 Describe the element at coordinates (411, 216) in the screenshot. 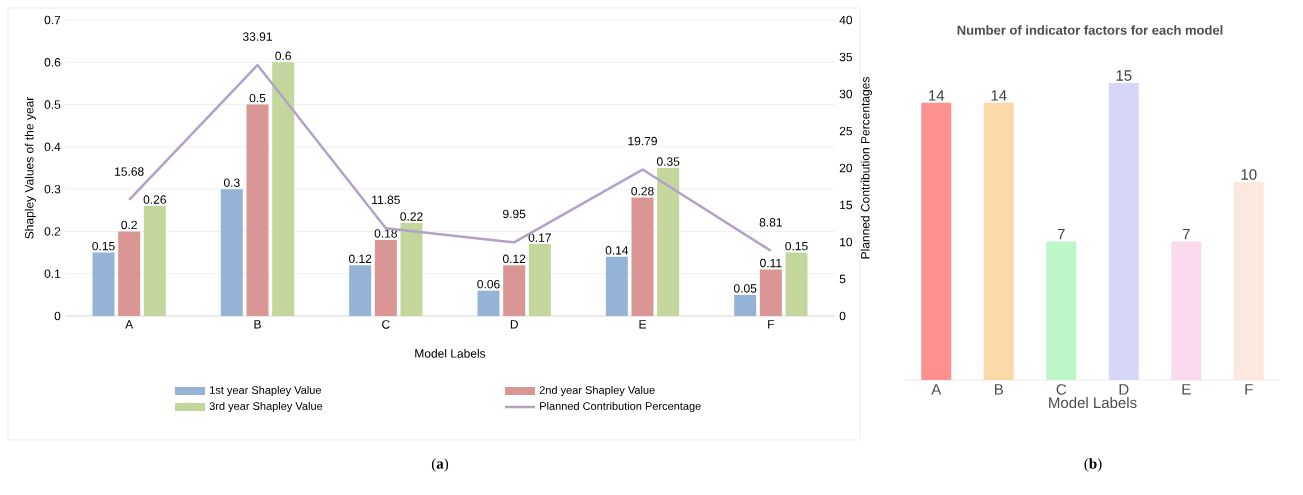

I see `data-label: 0.22` at that location.